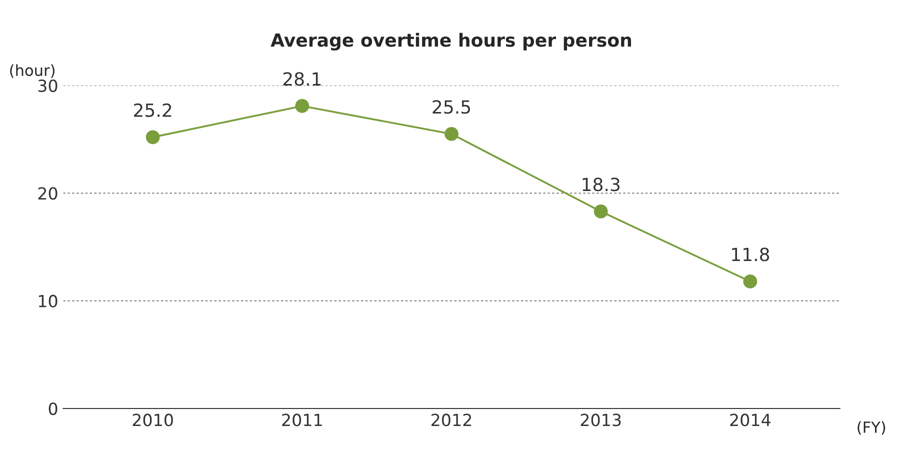 The height and width of the screenshot is (475, 903). Describe the element at coordinates (751, 255) in the screenshot. I see `data-label: 11.8` at that location.